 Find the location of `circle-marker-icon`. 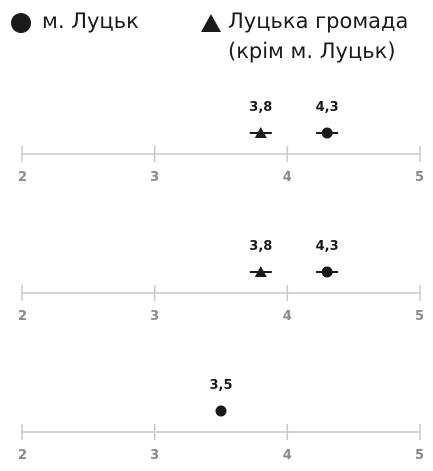

circle-marker-icon is located at coordinates (21, 23).